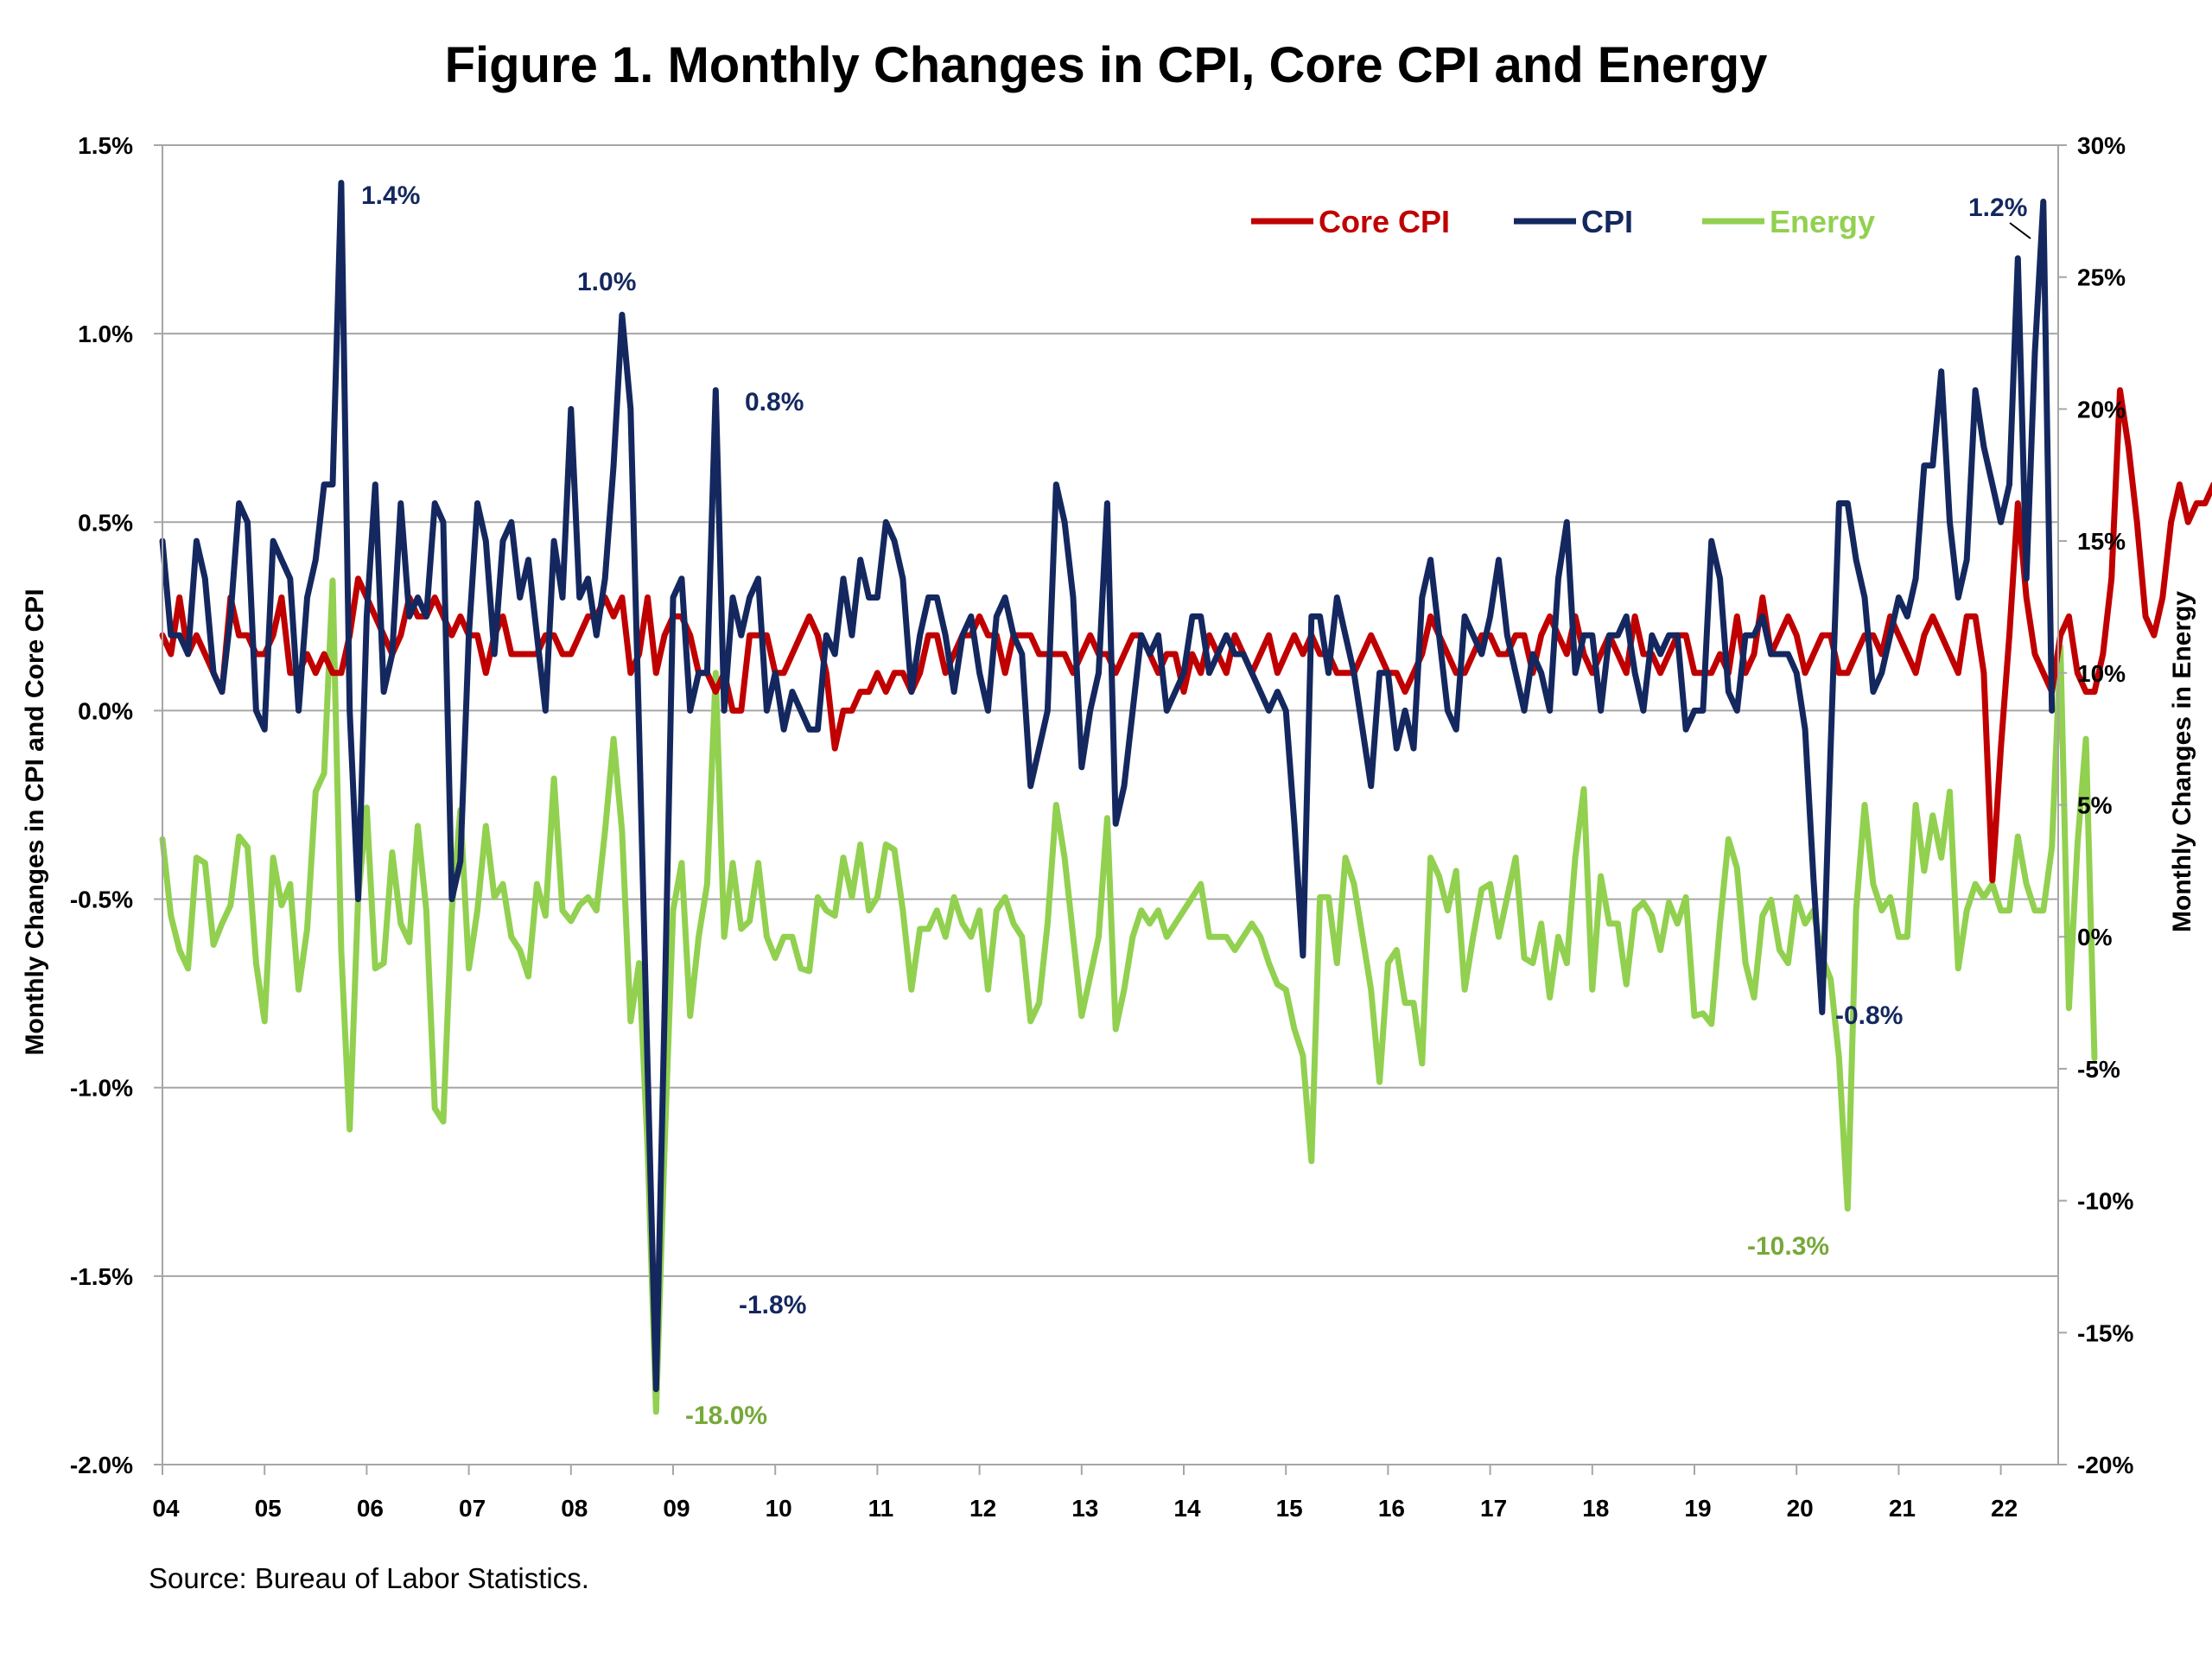 This screenshot has height=1659, width=2212. I want to click on x-tick-label: 09, so click(676, 1508).